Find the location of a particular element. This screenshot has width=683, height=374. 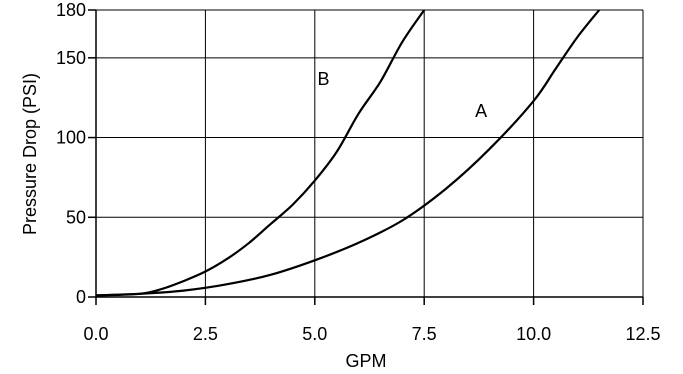

y-tick-label: 50 is located at coordinates (76, 217).